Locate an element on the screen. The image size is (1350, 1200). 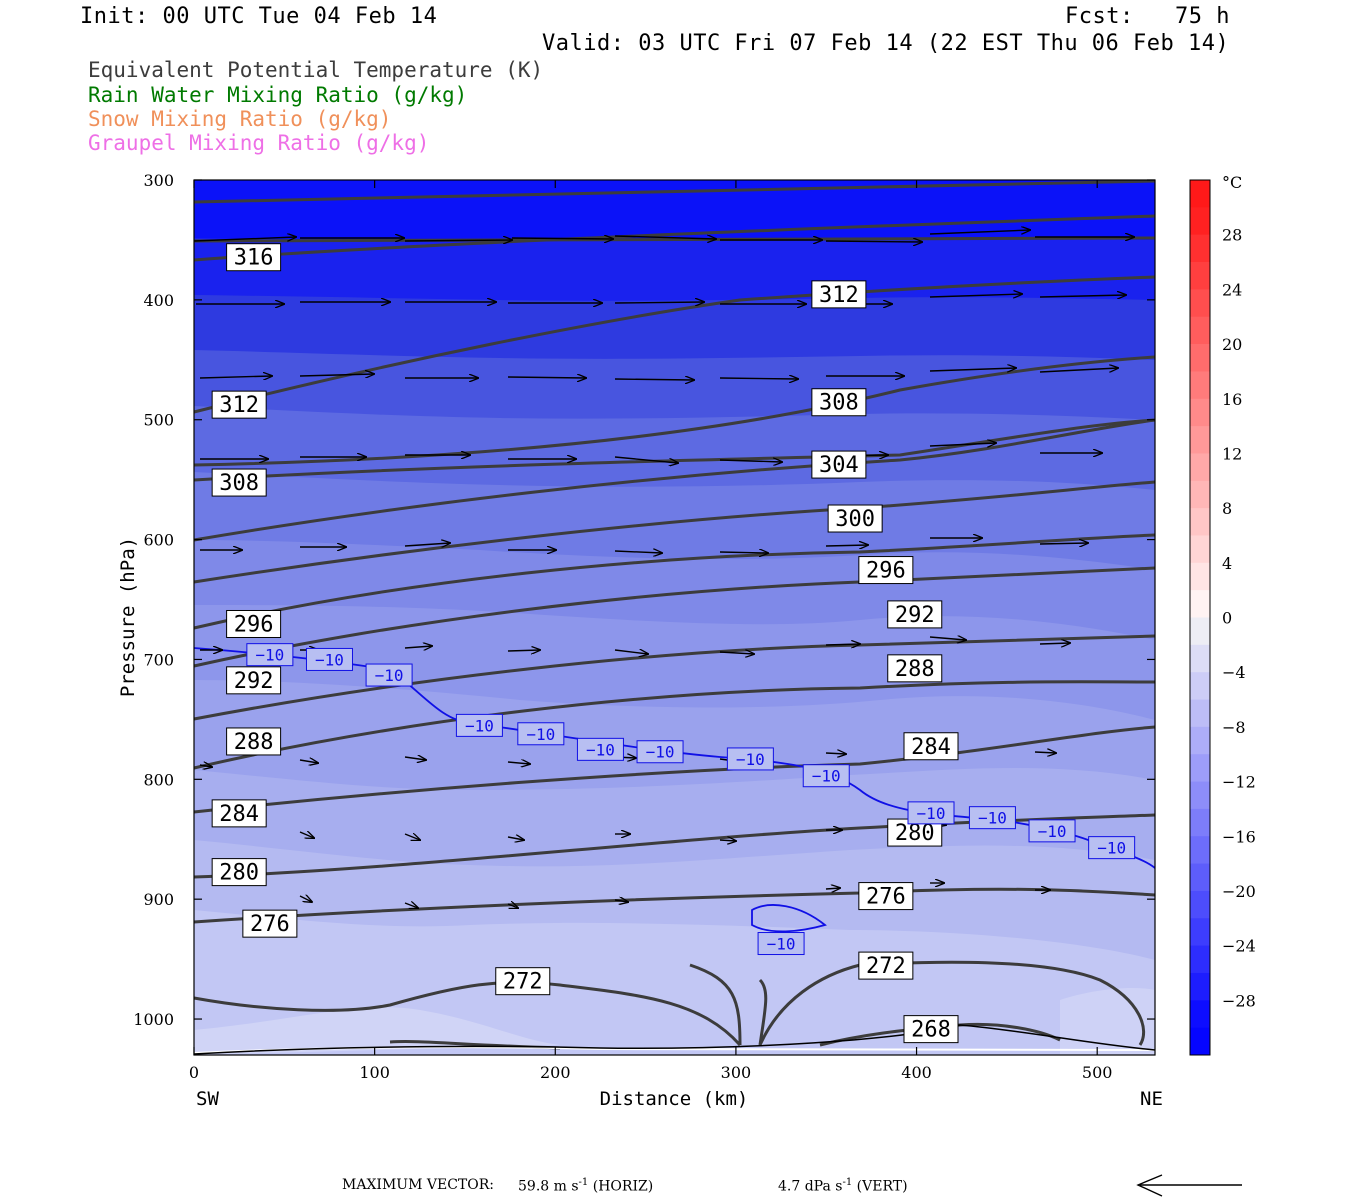
theta-e-label: 304 is located at coordinates (839, 464).